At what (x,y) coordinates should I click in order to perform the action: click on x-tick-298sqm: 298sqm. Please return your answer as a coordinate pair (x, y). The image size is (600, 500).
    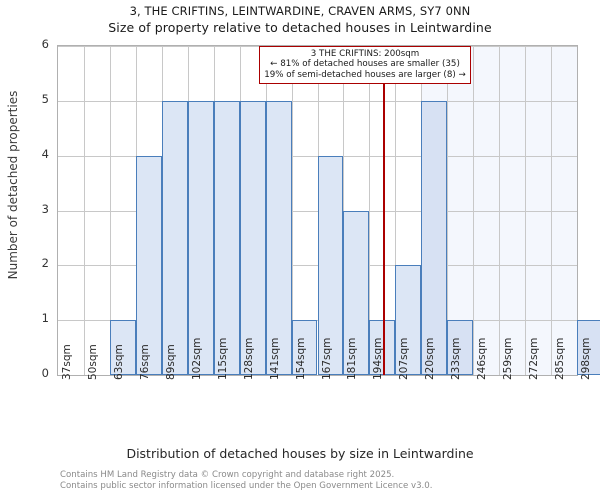
    Looking at the image, I should click on (586, 358).